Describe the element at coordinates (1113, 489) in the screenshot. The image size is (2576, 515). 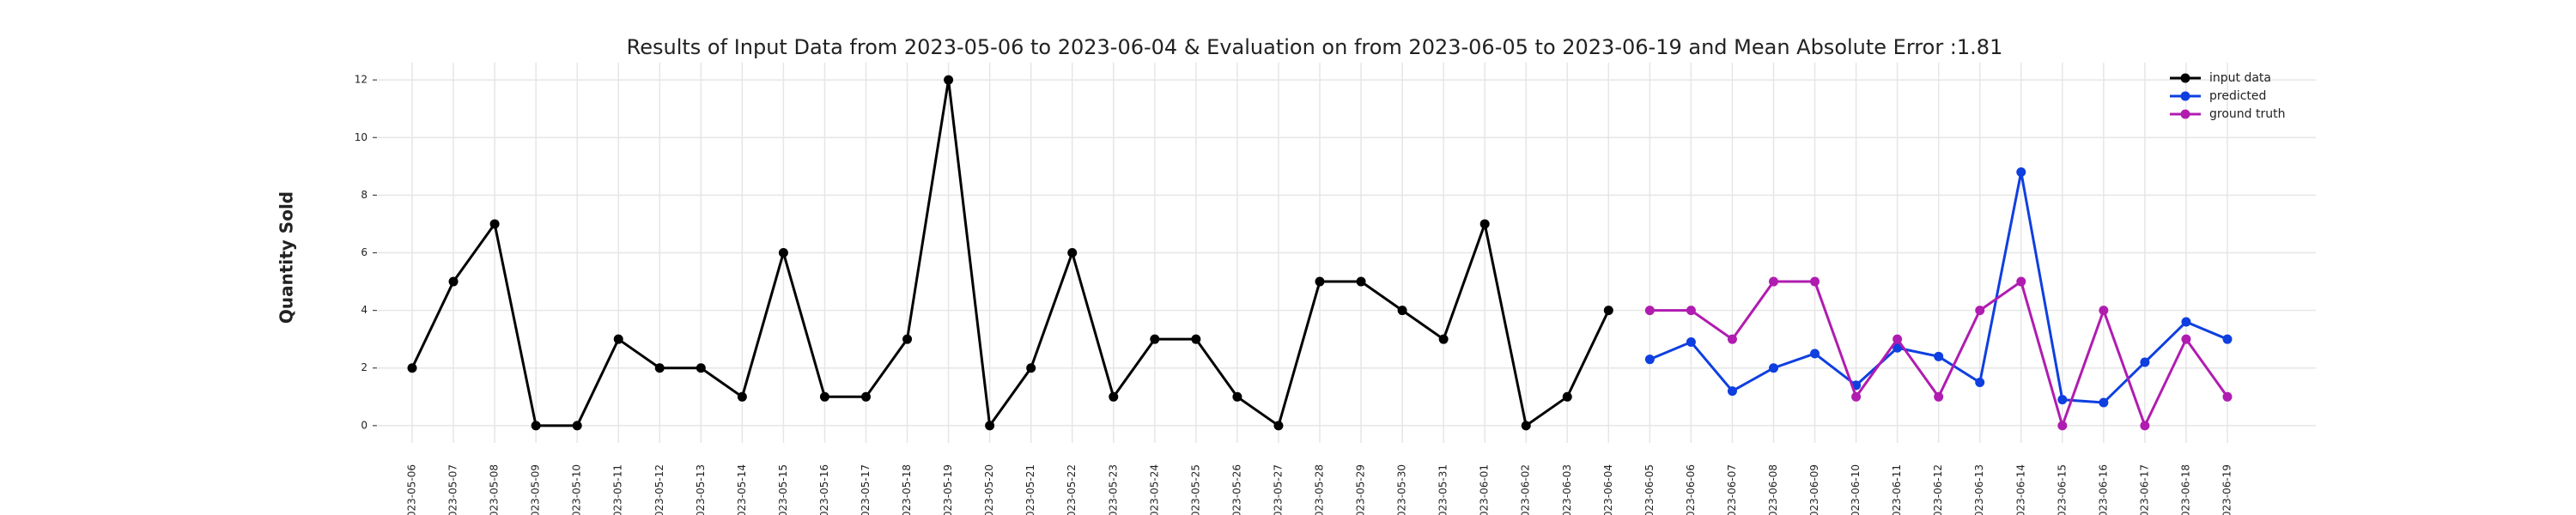
I see `x-tick-label: 2023-05-23` at that location.